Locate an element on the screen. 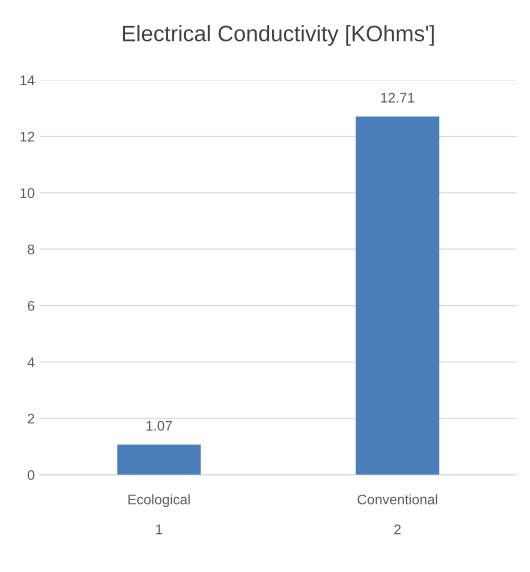 Image resolution: width=530 pixels, height=572 pixels. y-tick-label: 8 is located at coordinates (31, 249).